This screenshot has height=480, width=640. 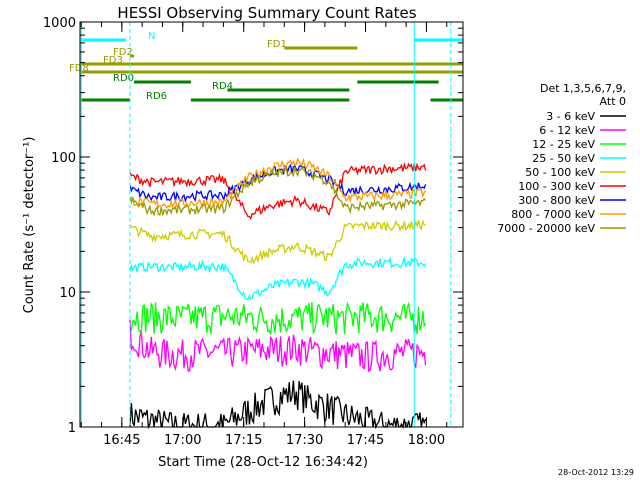 I want to click on x-tick-label: 17:45, so click(x=365, y=440).